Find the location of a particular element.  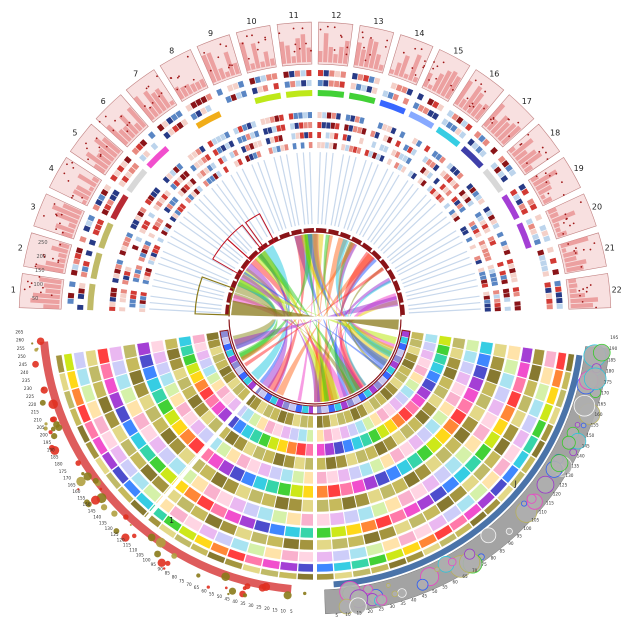

bubble-marker is located at coordinates (422, 584).